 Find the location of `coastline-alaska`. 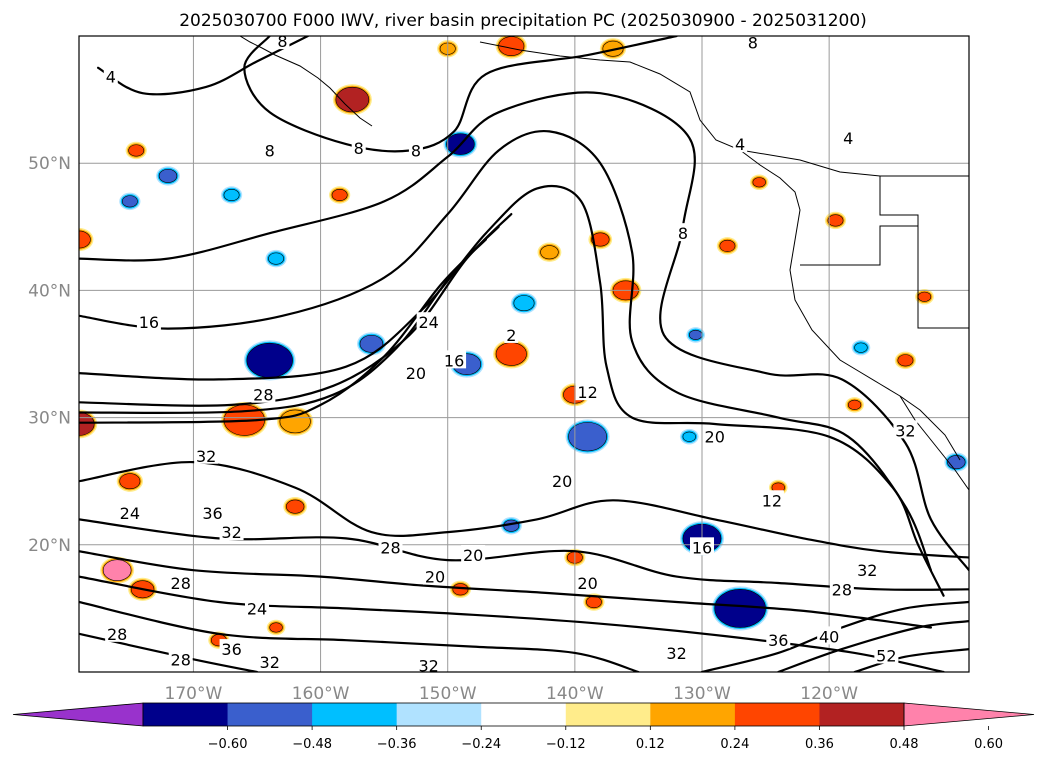

coastline-alaska is located at coordinates (306, 81).